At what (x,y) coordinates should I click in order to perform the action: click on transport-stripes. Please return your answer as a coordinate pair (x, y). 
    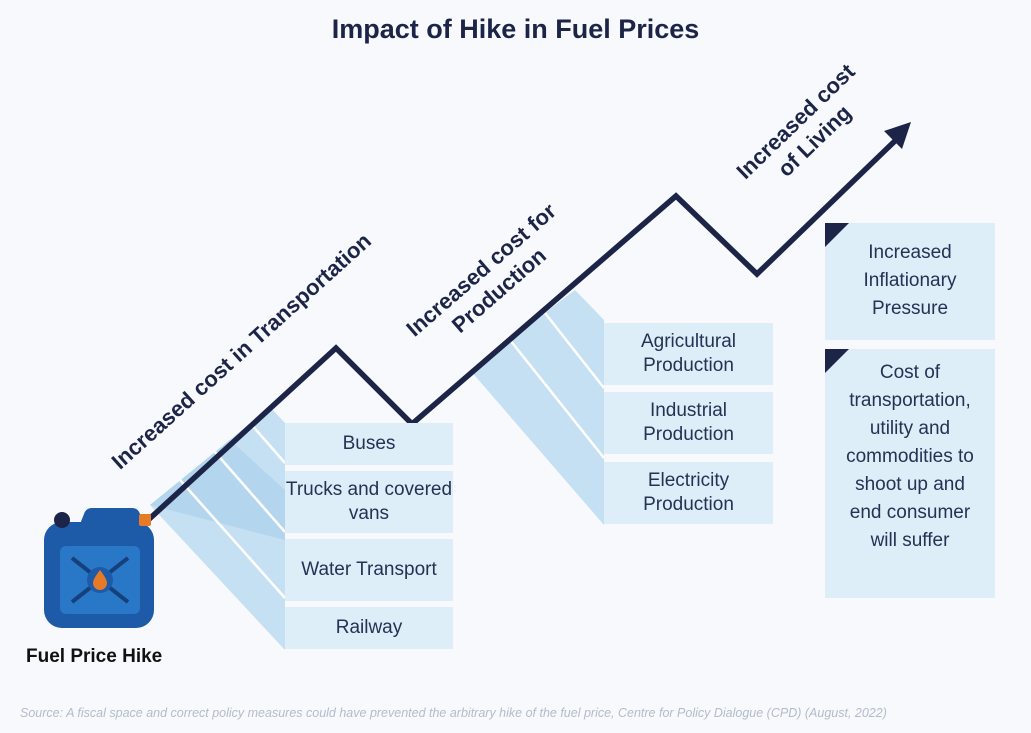
    Looking at the image, I should click on (217, 528).